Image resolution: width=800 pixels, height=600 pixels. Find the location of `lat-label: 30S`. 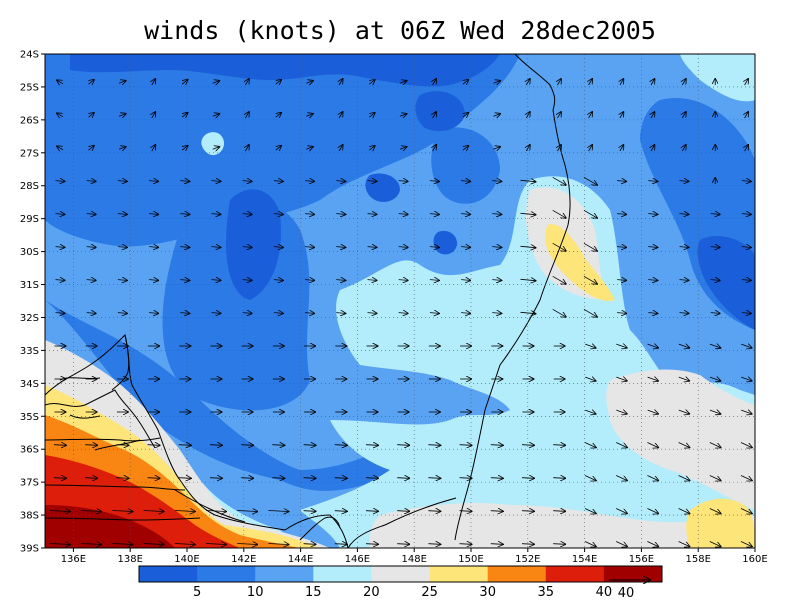

lat-label: 30S is located at coordinates (29, 252).